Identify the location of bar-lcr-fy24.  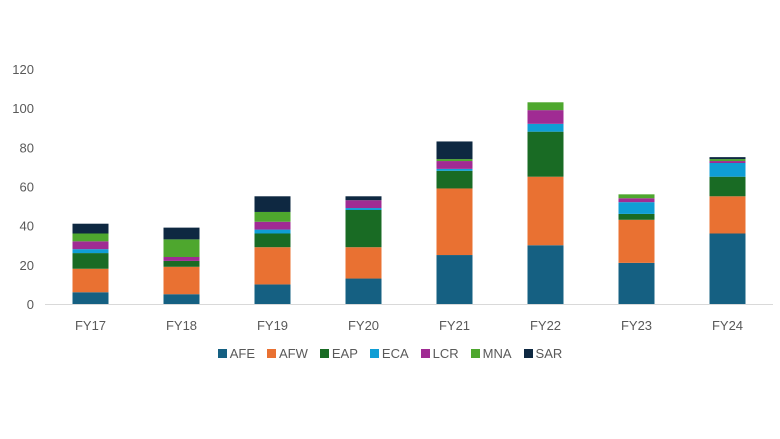
(727, 162).